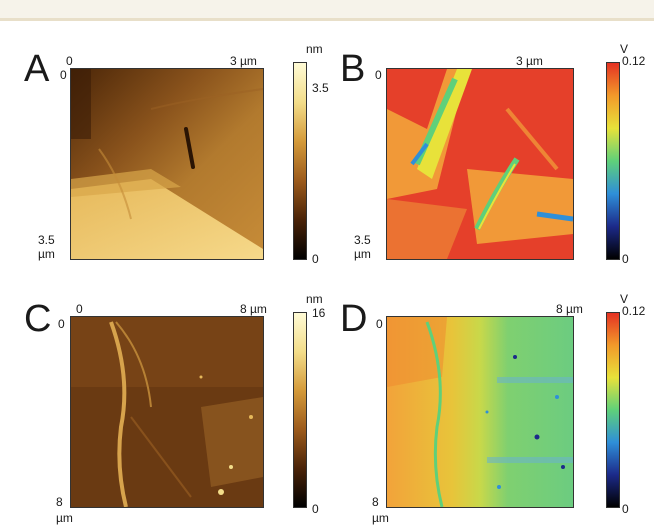 Image resolution: width=654 pixels, height=529 pixels. Describe the element at coordinates (353, 319) in the screenshot. I see `panel-letter: D` at that location.